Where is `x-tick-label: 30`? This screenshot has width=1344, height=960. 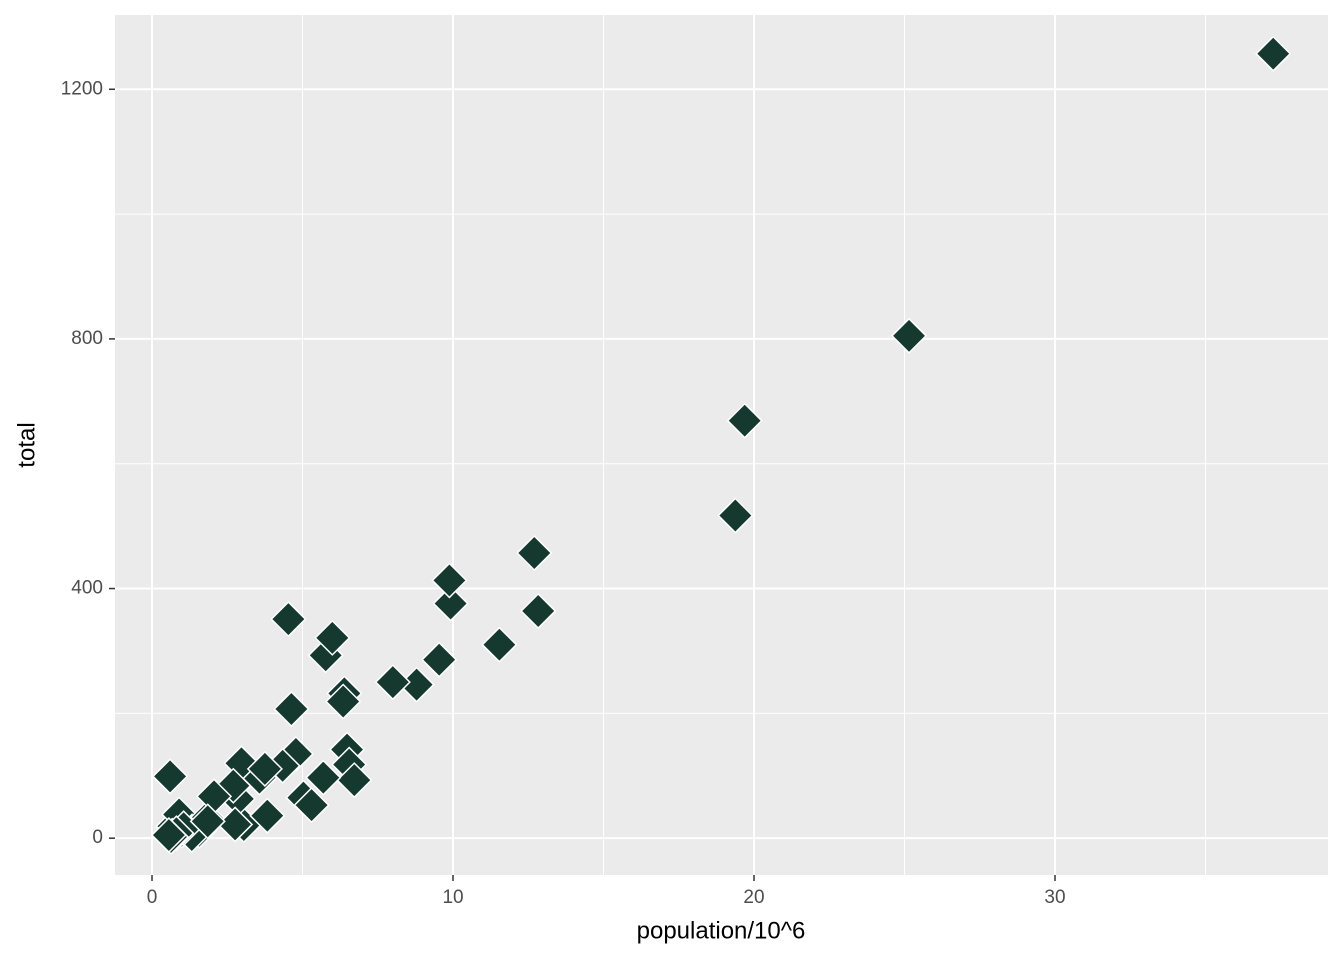 x-tick-label: 30 is located at coordinates (1054, 897).